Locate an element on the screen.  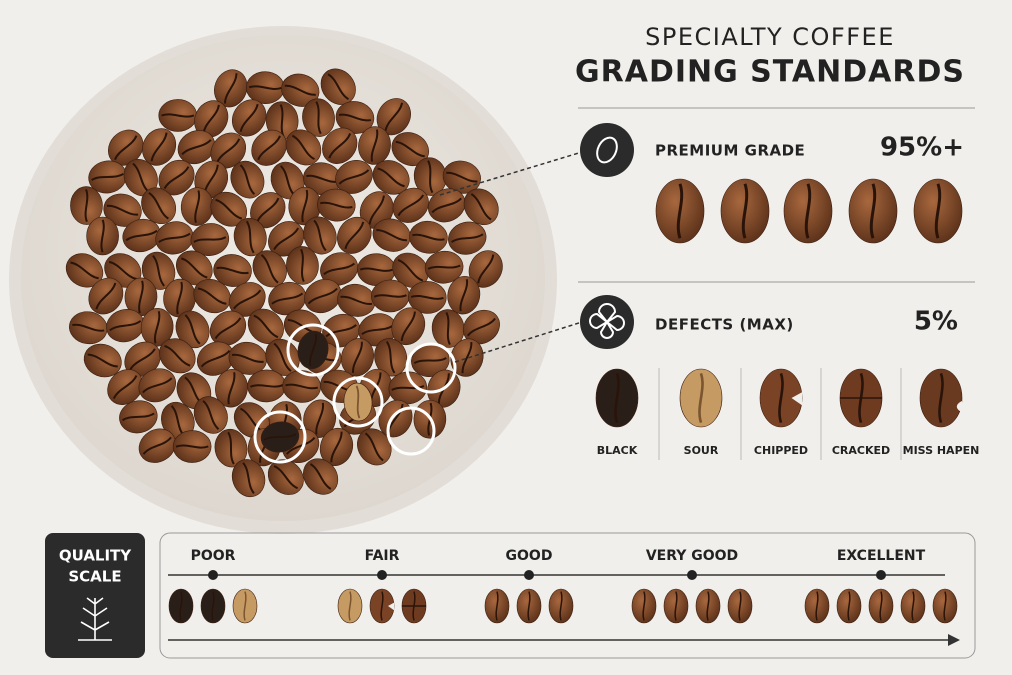
defects-icon-shape is located at coordinates (607, 321).